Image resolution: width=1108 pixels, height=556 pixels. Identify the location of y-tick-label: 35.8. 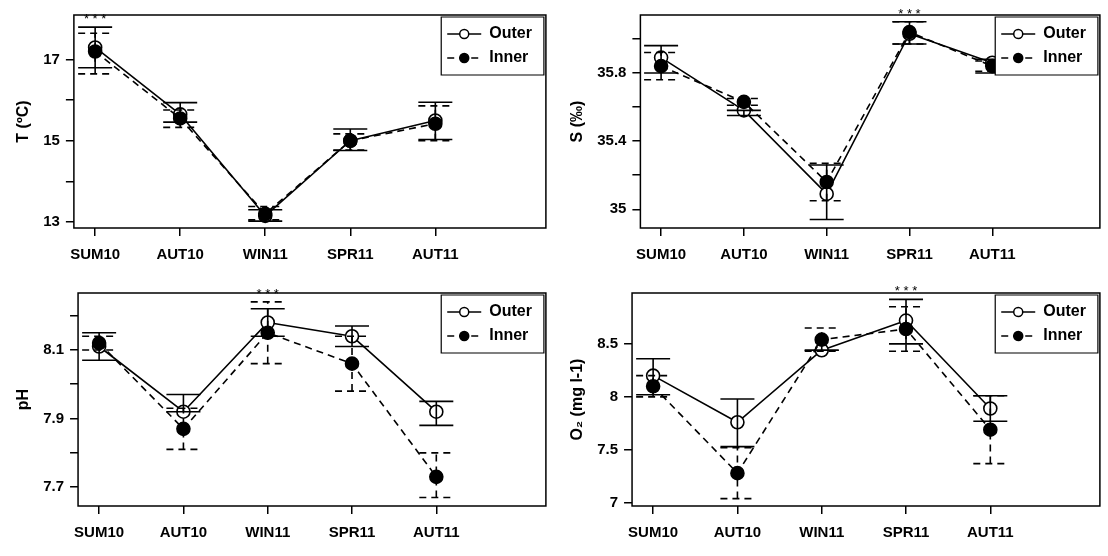
(612, 72).